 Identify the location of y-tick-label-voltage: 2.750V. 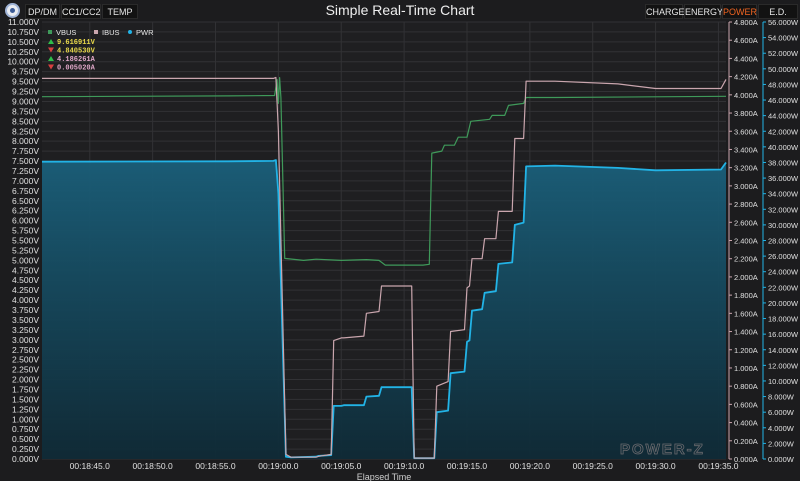
(25, 350).